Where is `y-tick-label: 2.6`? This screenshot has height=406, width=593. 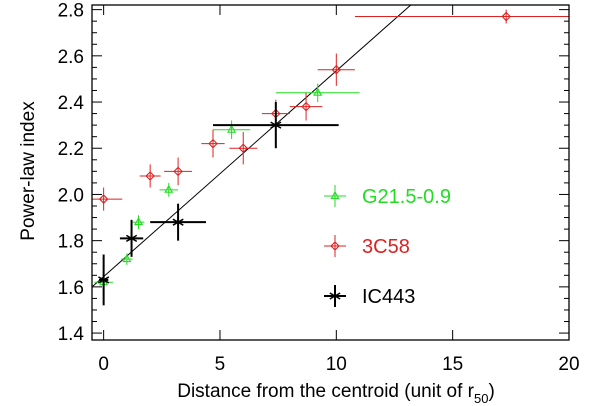 y-tick-label: 2.6 is located at coordinates (71, 57).